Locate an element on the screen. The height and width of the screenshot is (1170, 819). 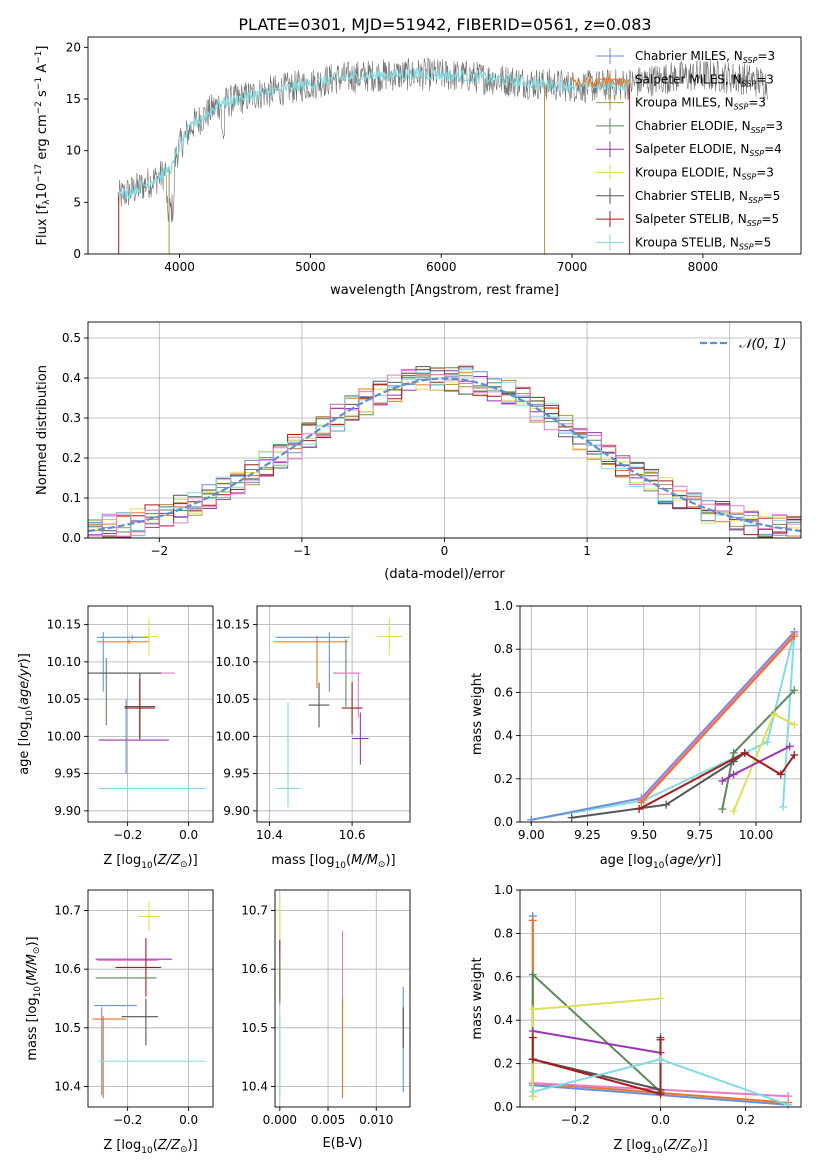
legend-entry: Kroupa ELODIE, NSSP=3 is located at coordinates (704, 174).